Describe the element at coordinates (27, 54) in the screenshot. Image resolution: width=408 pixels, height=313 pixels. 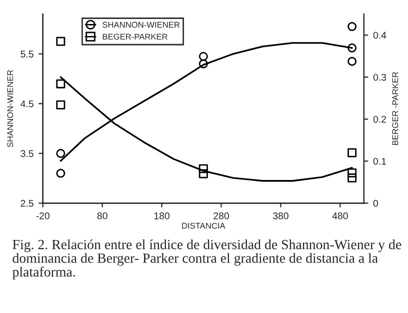
I see `y-tick-label: 5.5` at that location.